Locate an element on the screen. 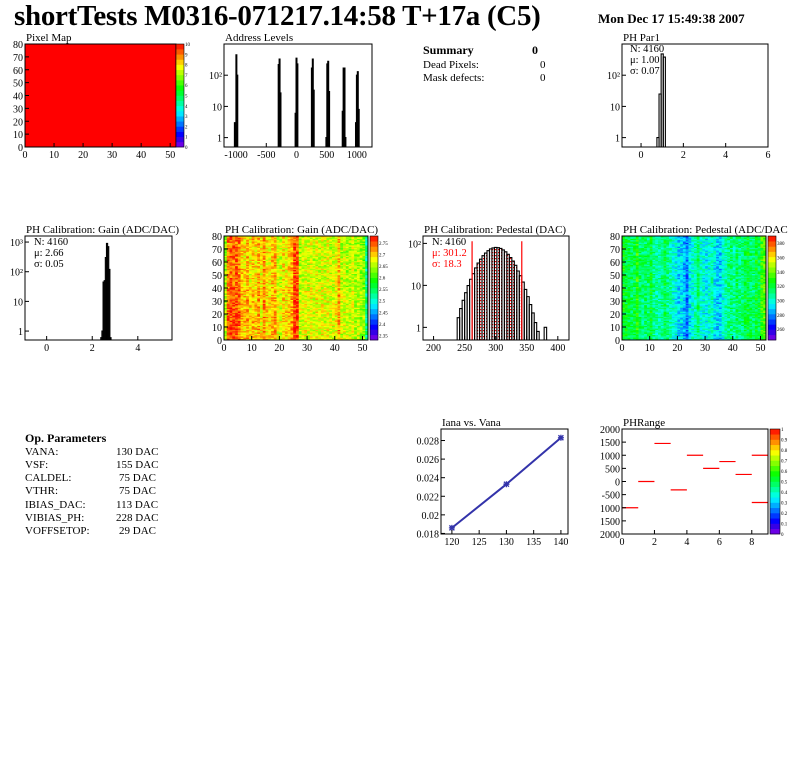 The width and height of the screenshot is (796, 772). colorbar-swatch is located at coordinates (374, 301).